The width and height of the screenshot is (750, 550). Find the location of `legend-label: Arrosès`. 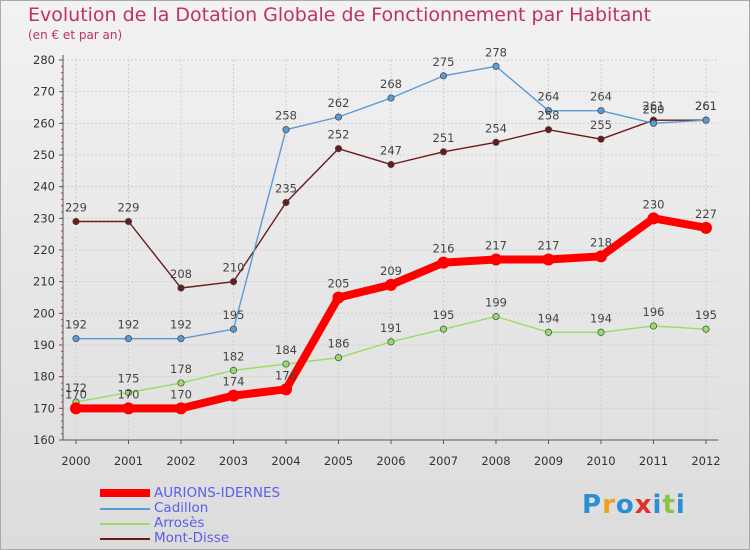

legend-label: Arrosès is located at coordinates (179, 523).